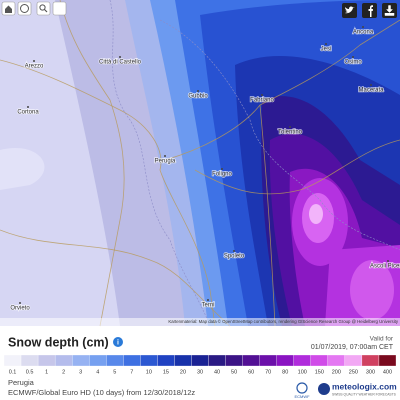  I want to click on legend-label: 40, so click(217, 372).